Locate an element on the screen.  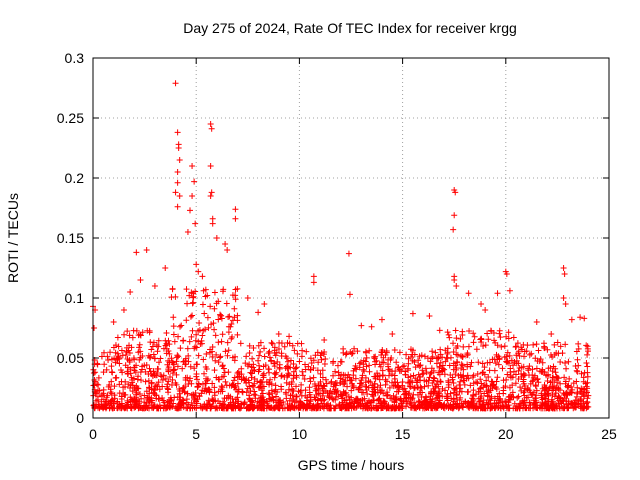
y-tick-label: 0 is located at coordinates (80, 418).